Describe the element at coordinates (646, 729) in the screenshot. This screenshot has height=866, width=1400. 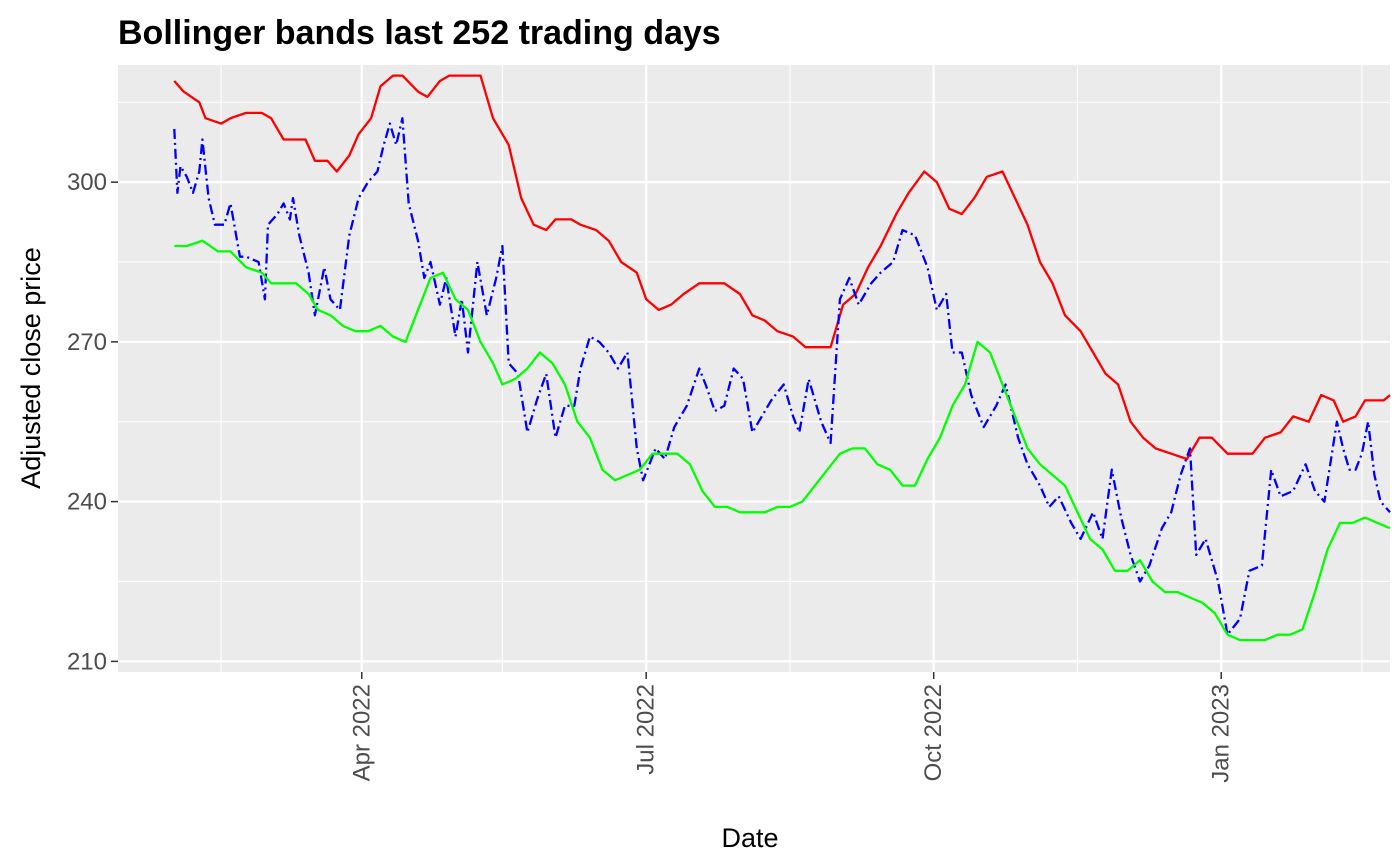
I see `x-tick-label: Jul 2022` at that location.